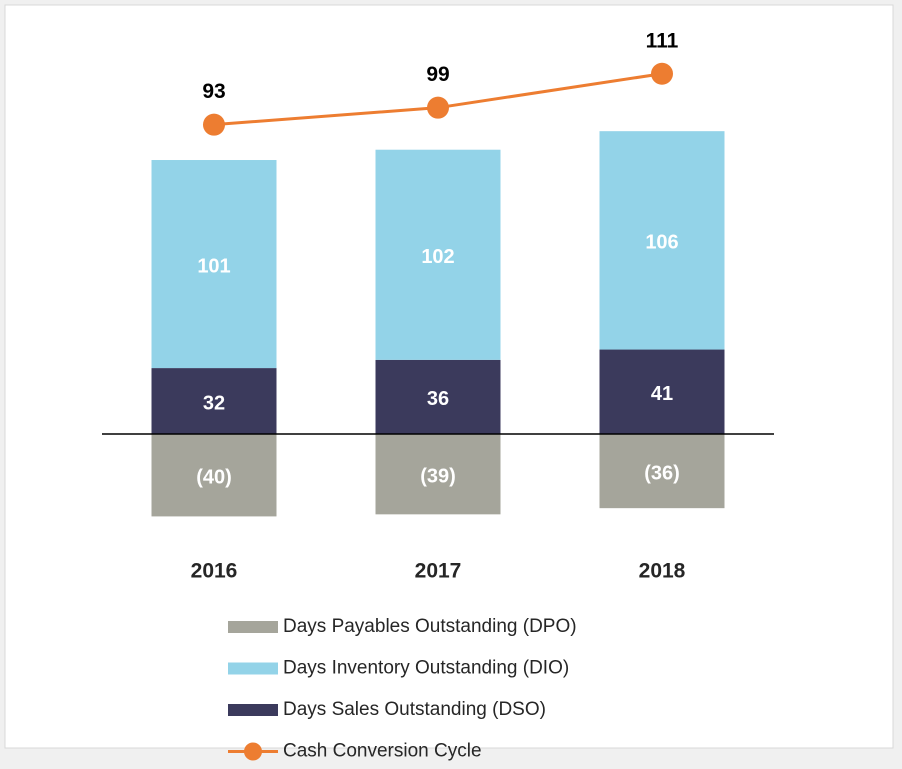  I want to click on legend-marker, so click(253, 751).